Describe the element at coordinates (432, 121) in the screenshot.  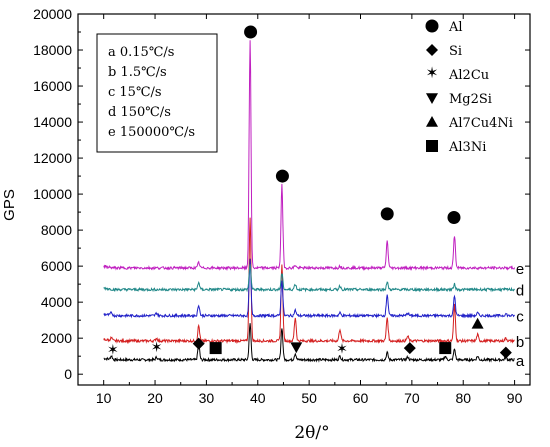
I see `phase-legend-triangle-up-icon` at that location.